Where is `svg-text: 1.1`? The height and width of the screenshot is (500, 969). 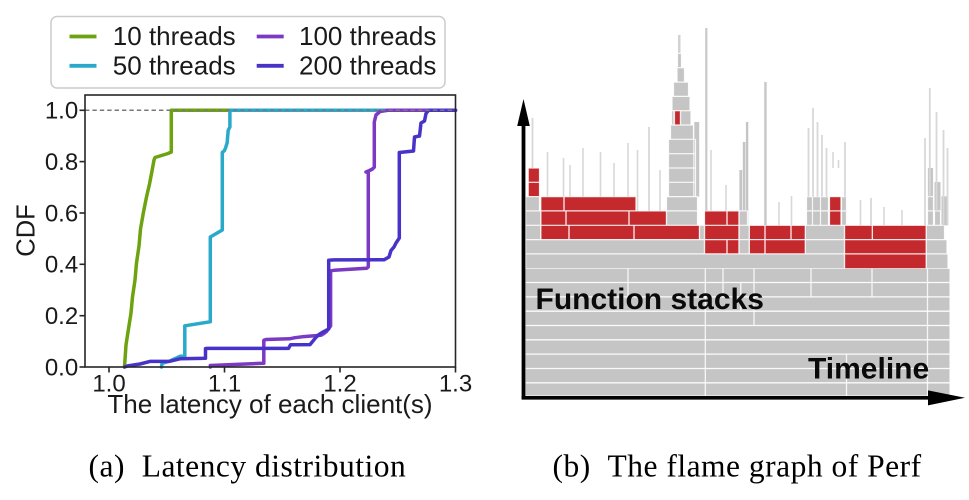 svg-text: 1.1 is located at coordinates (224, 384).